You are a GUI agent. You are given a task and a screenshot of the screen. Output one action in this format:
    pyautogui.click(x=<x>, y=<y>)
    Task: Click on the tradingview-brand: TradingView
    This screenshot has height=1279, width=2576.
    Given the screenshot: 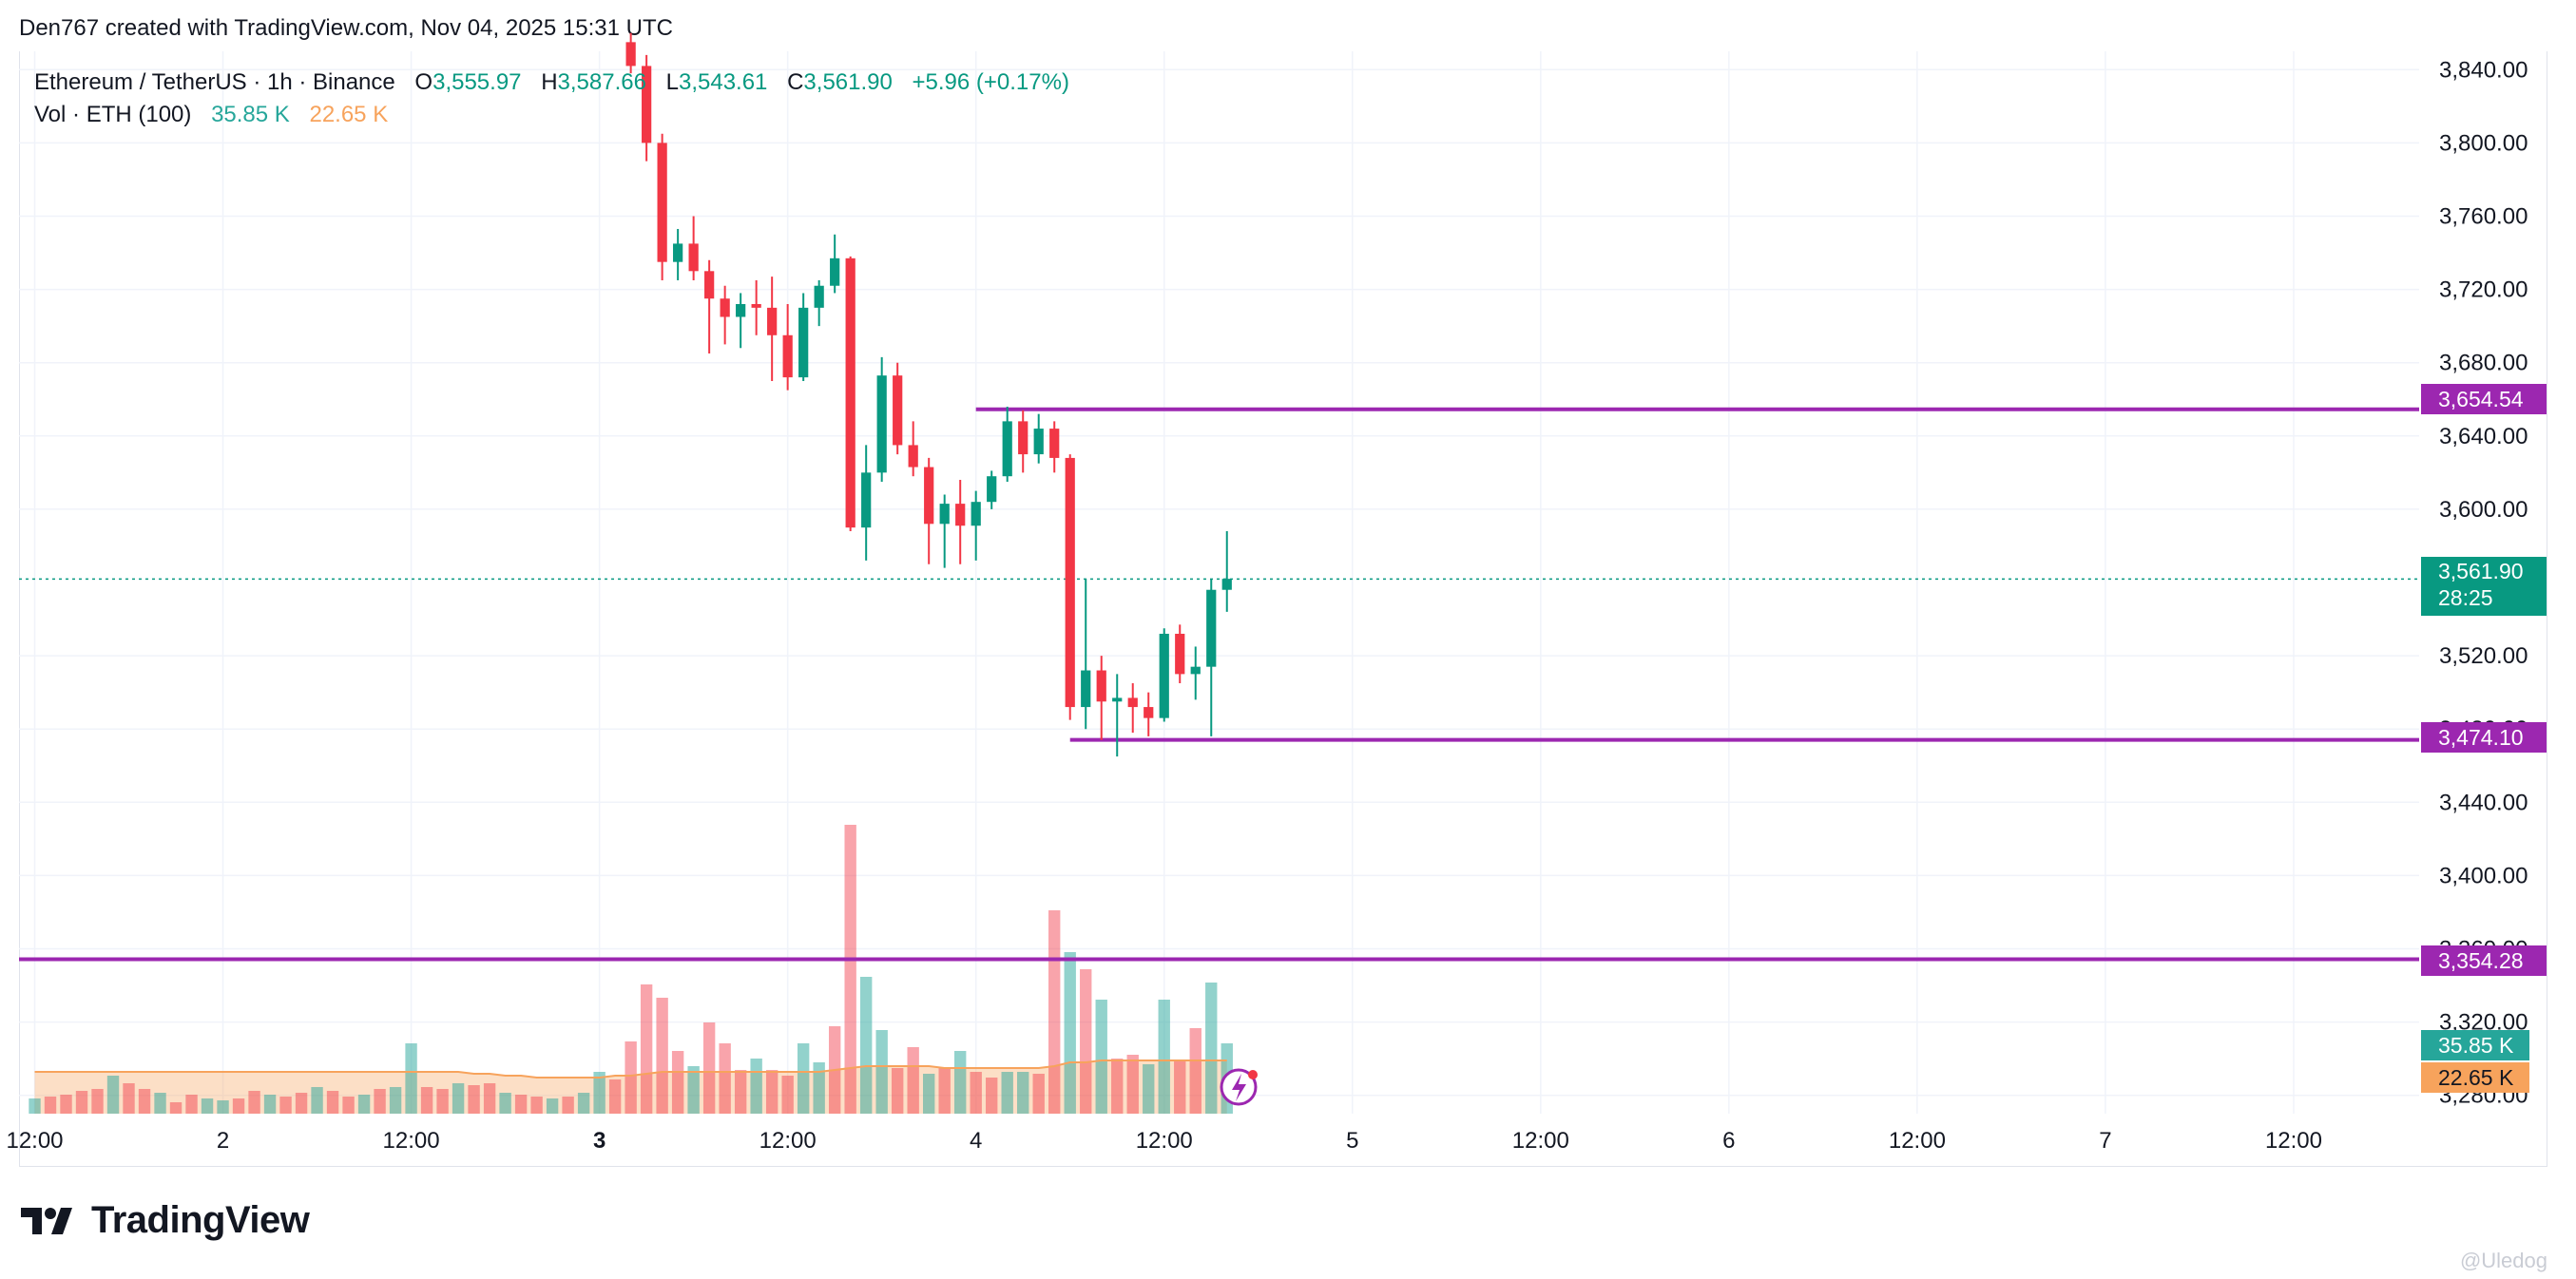 What is the action you would take?
    pyautogui.click(x=165, y=1220)
    